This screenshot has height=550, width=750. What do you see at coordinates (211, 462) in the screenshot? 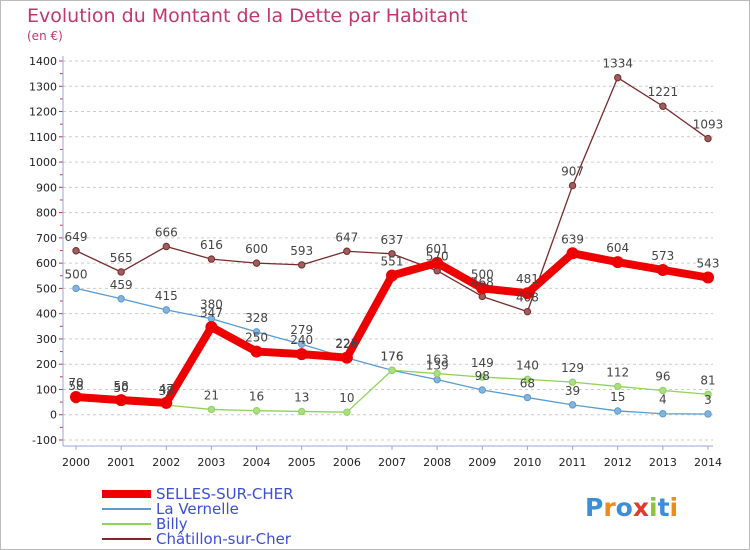
I see `x-tick-label: 2003` at bounding box center [211, 462].